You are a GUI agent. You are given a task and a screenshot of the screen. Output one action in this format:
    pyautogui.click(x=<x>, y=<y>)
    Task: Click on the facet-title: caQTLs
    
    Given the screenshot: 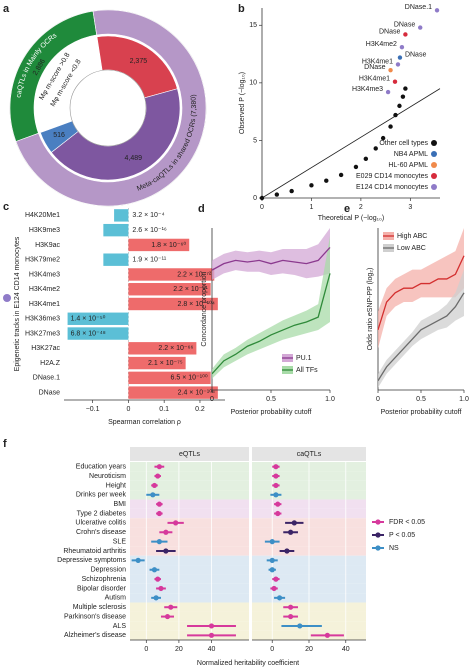 What is the action you would take?
    pyautogui.click(x=309, y=454)
    